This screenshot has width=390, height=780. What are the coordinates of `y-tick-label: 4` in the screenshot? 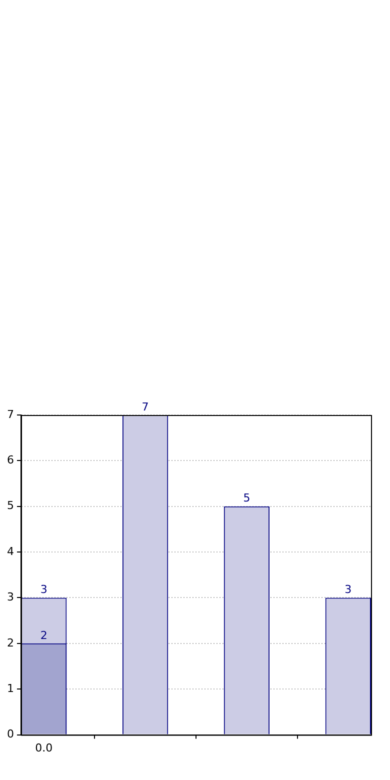 It's located at (10, 551).